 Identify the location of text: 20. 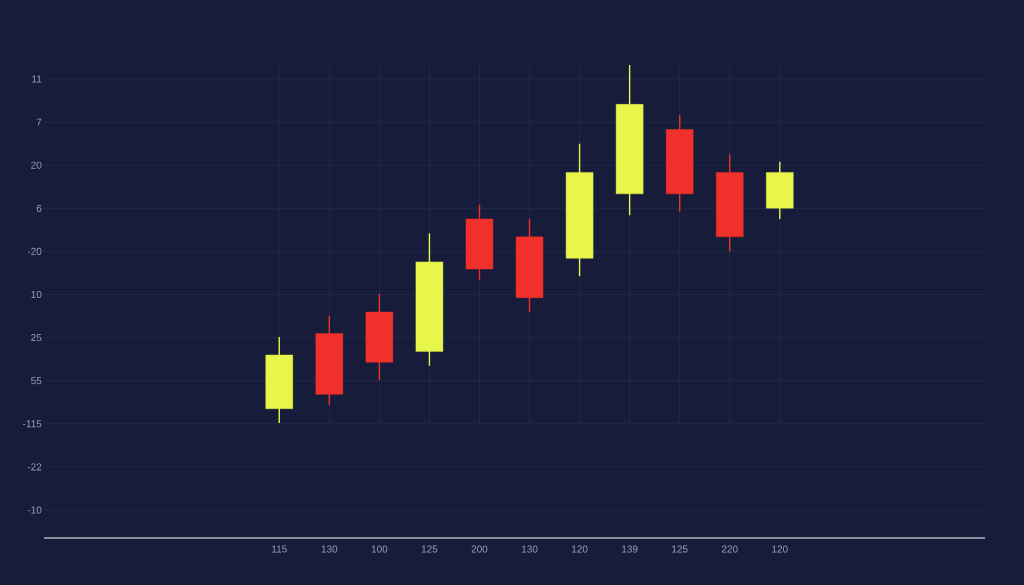
(36, 165).